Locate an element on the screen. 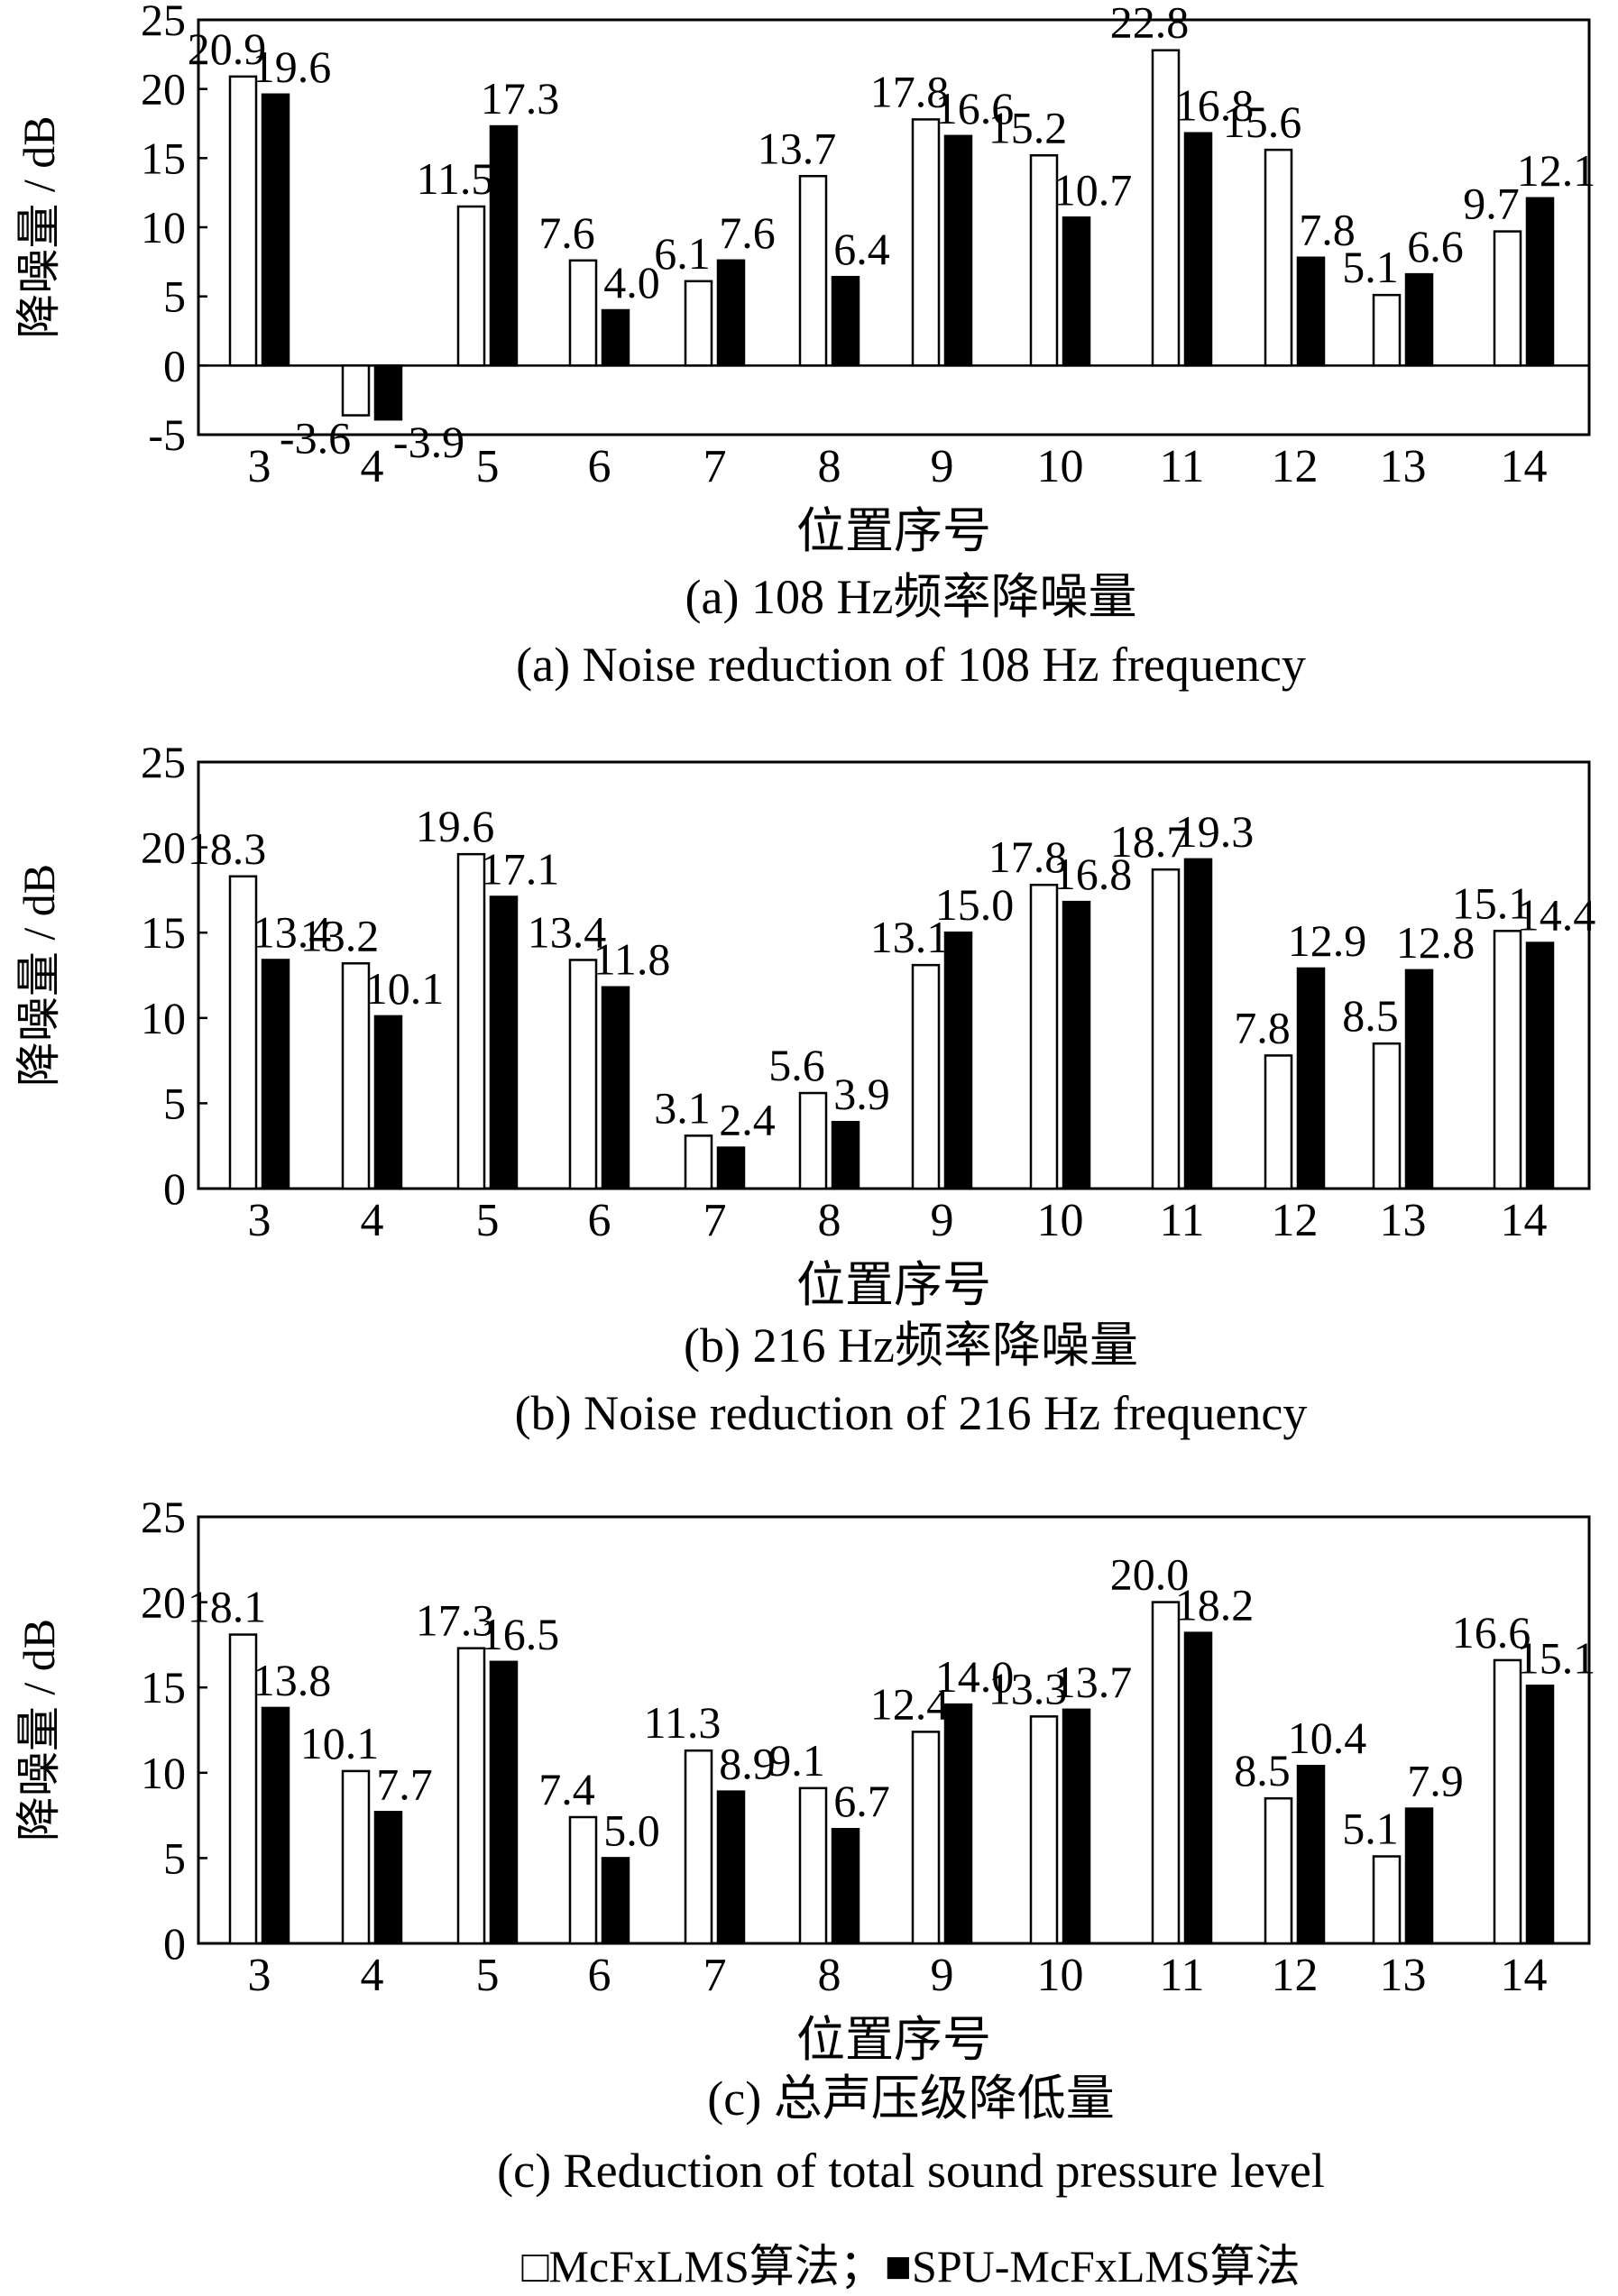  data-label: -3.6 is located at coordinates (315, 438).